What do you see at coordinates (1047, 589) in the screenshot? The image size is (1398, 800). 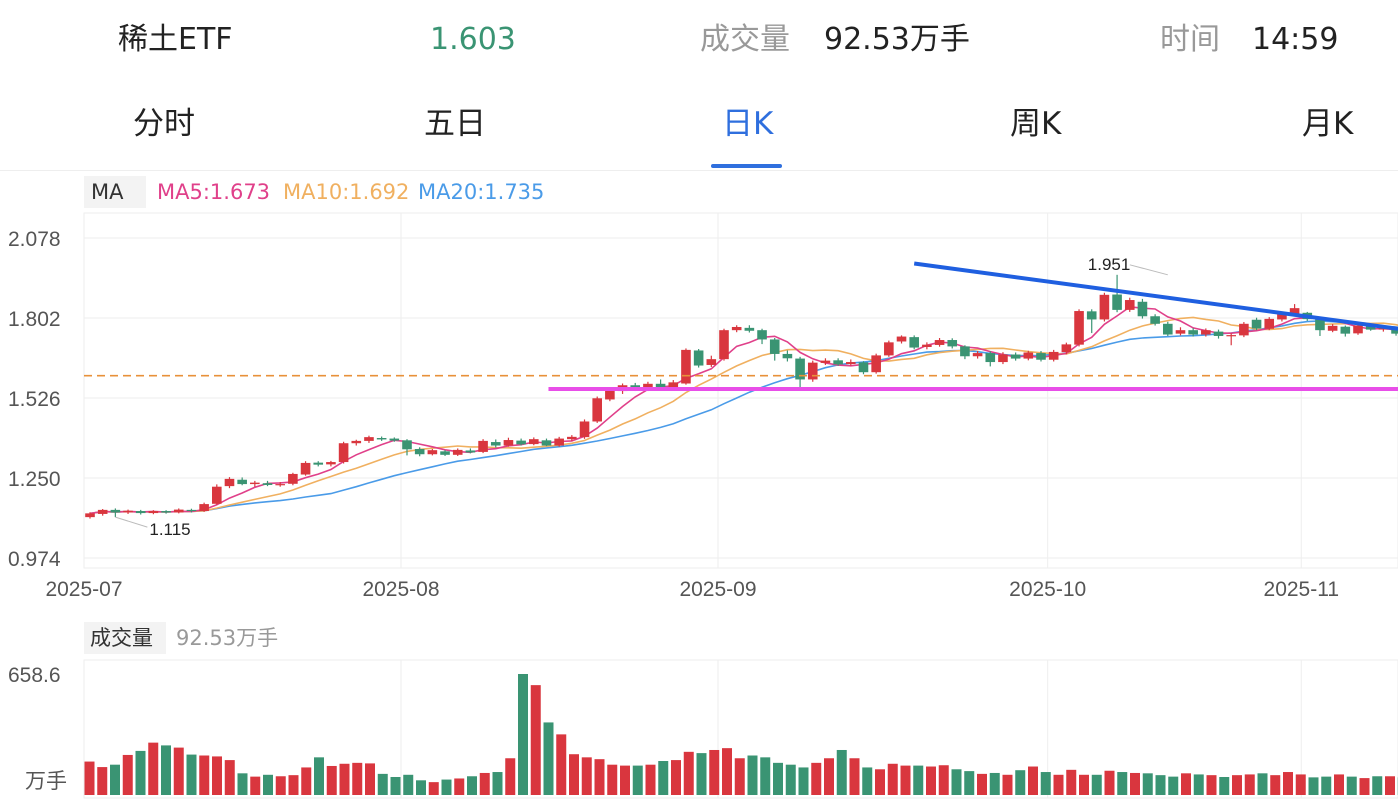 I see `x-tick-label: 2025-10` at bounding box center [1047, 589].